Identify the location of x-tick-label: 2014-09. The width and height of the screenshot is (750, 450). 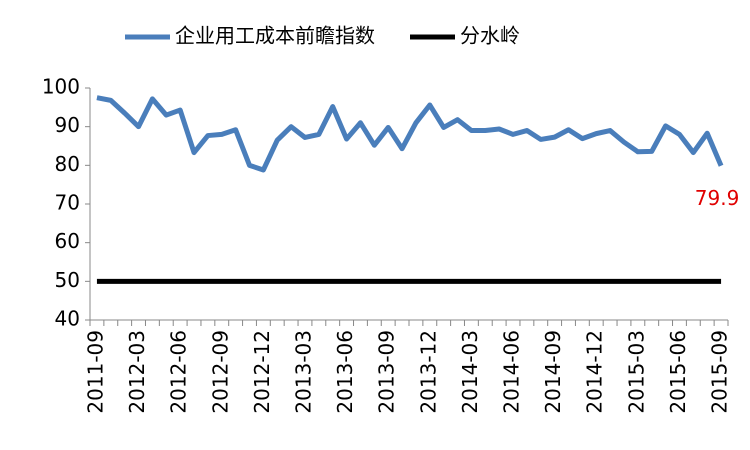
(553, 372).